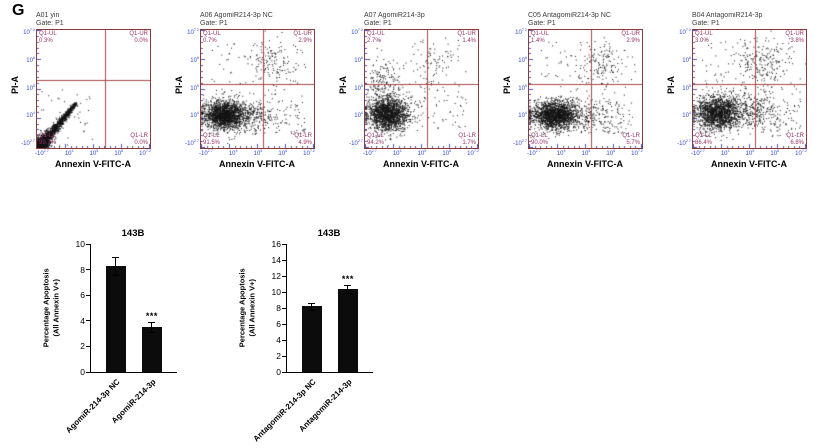  Describe the element at coordinates (92, 406) in the screenshot. I see `x-category-label: AgomiR-214-3p NC` at that location.